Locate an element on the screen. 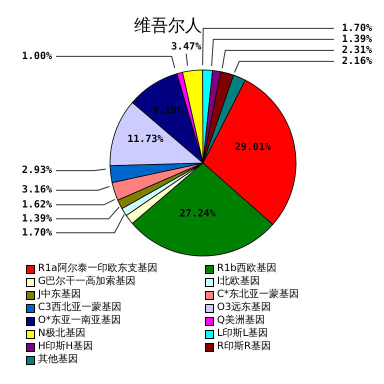  legend-label: 其他基因 is located at coordinates (58, 360).